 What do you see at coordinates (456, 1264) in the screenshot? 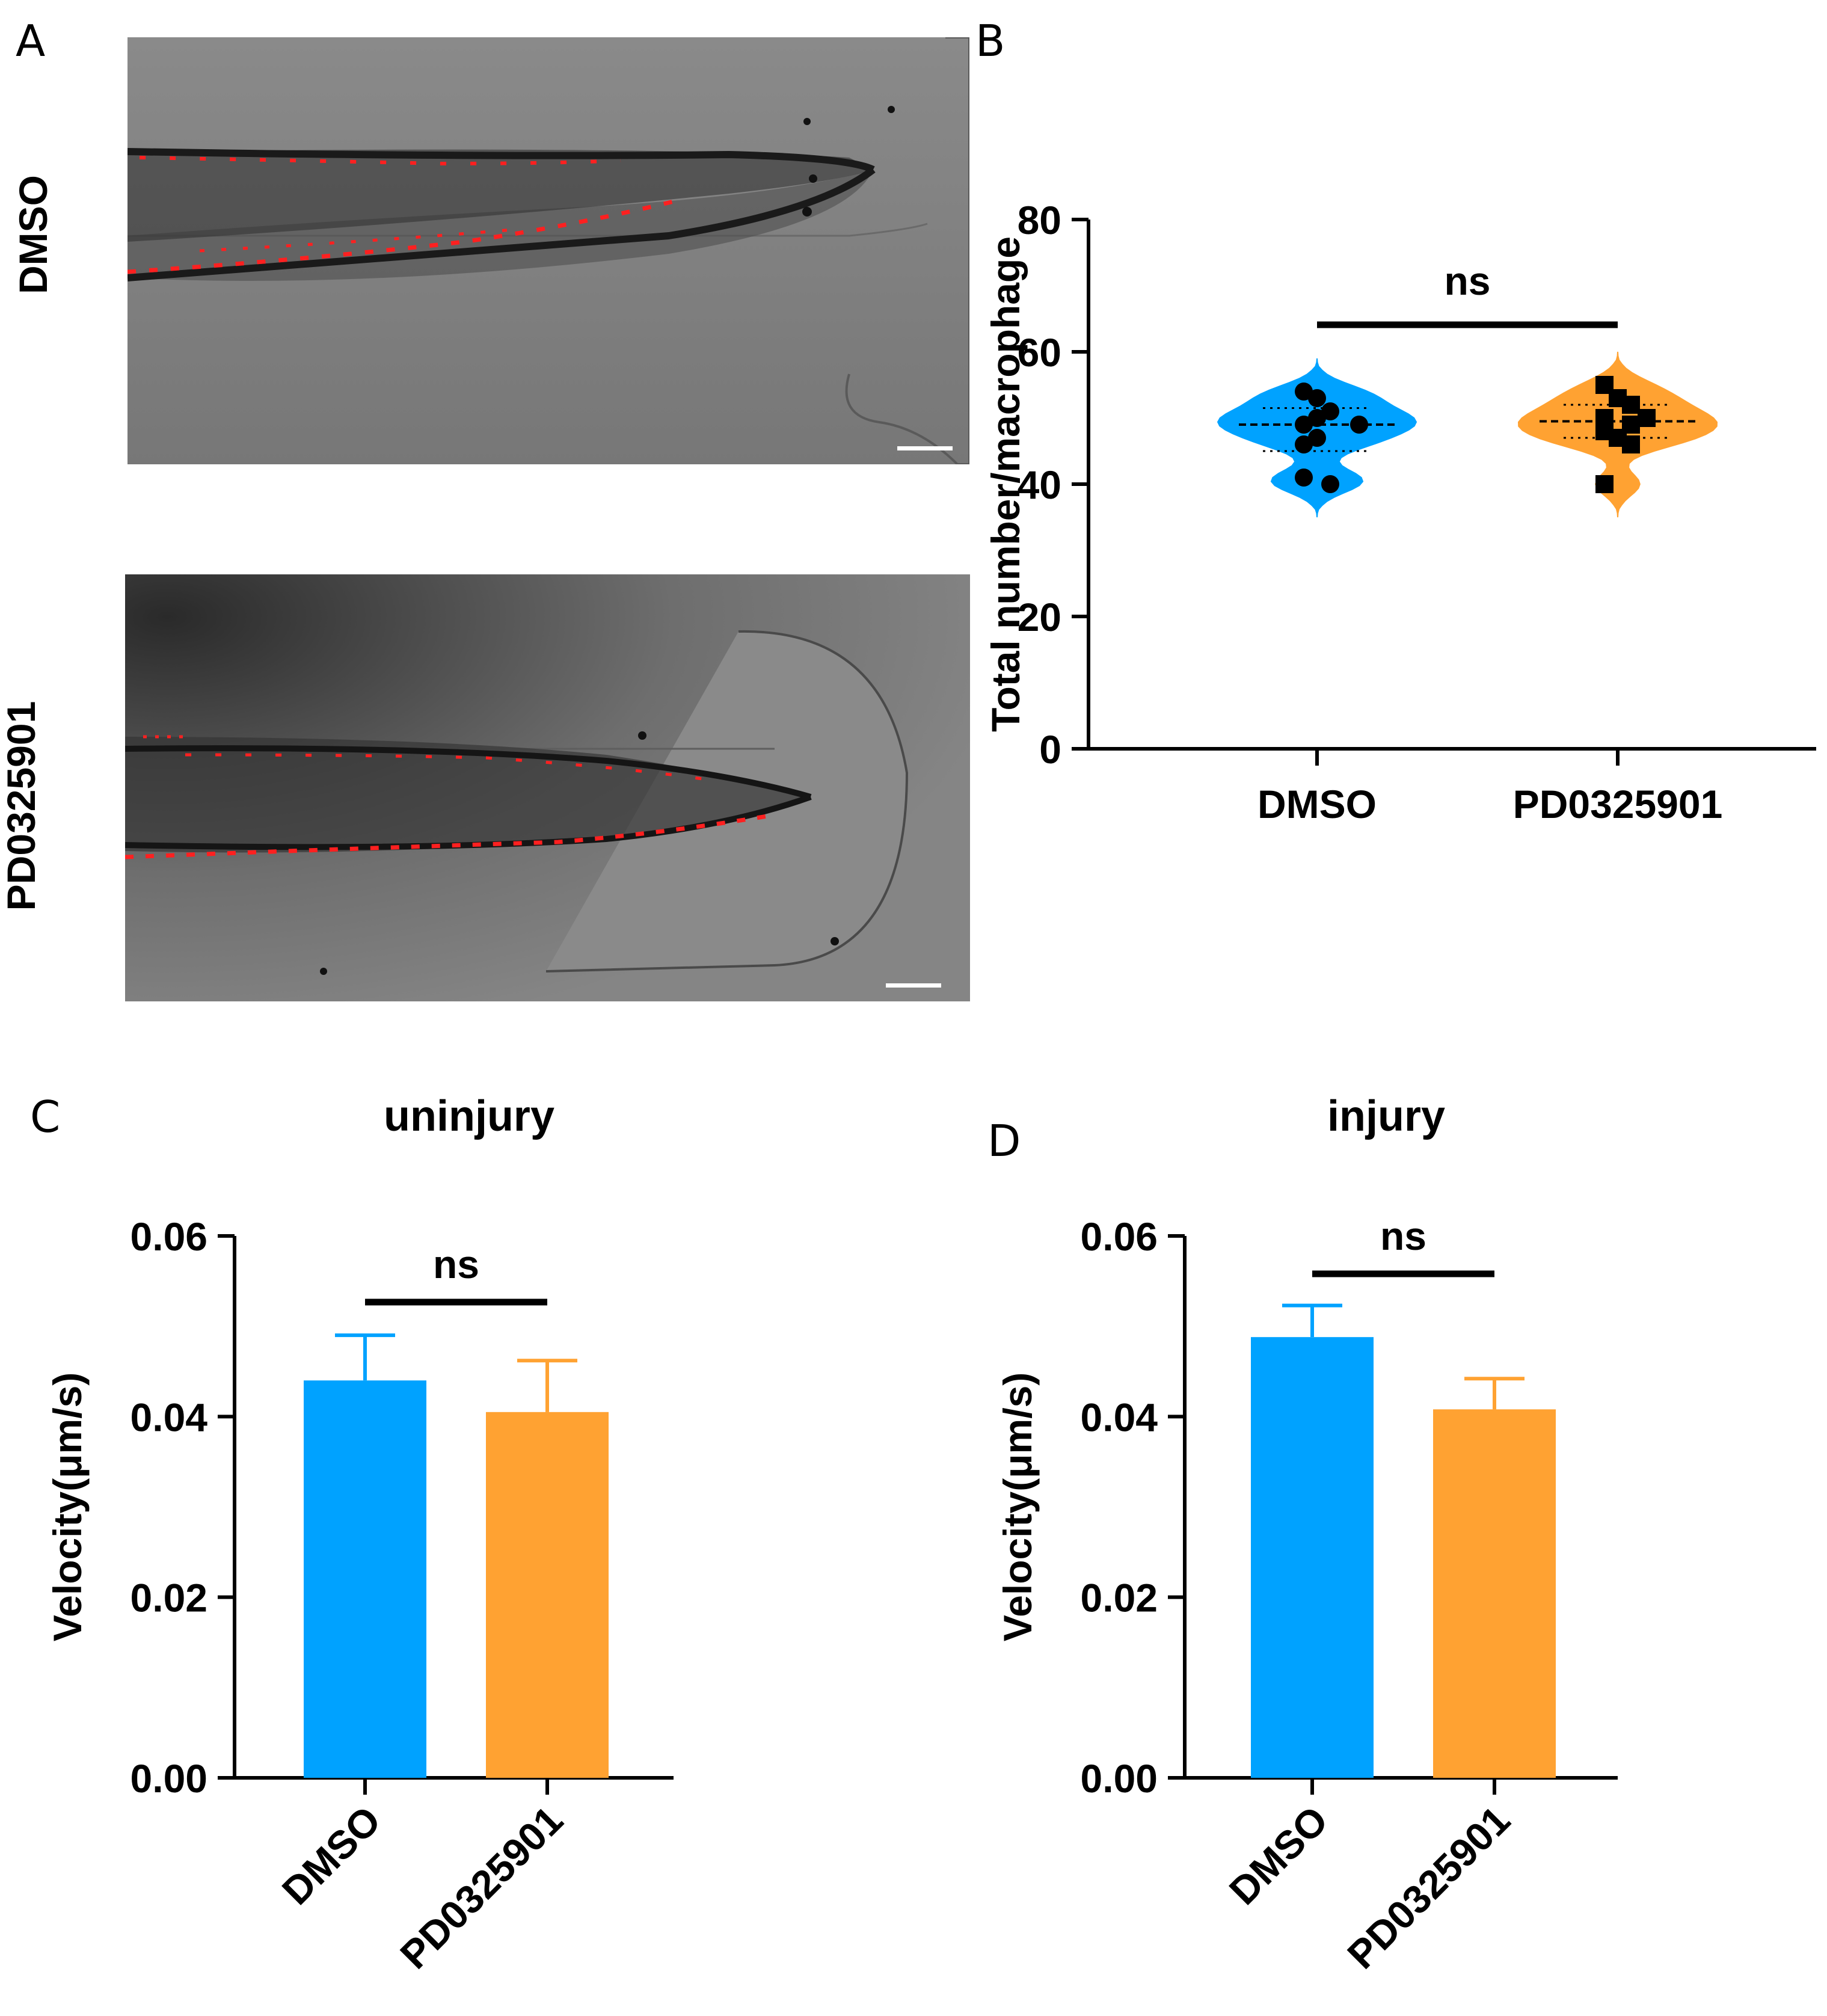
I see `c-significance-label: ns` at bounding box center [456, 1264].